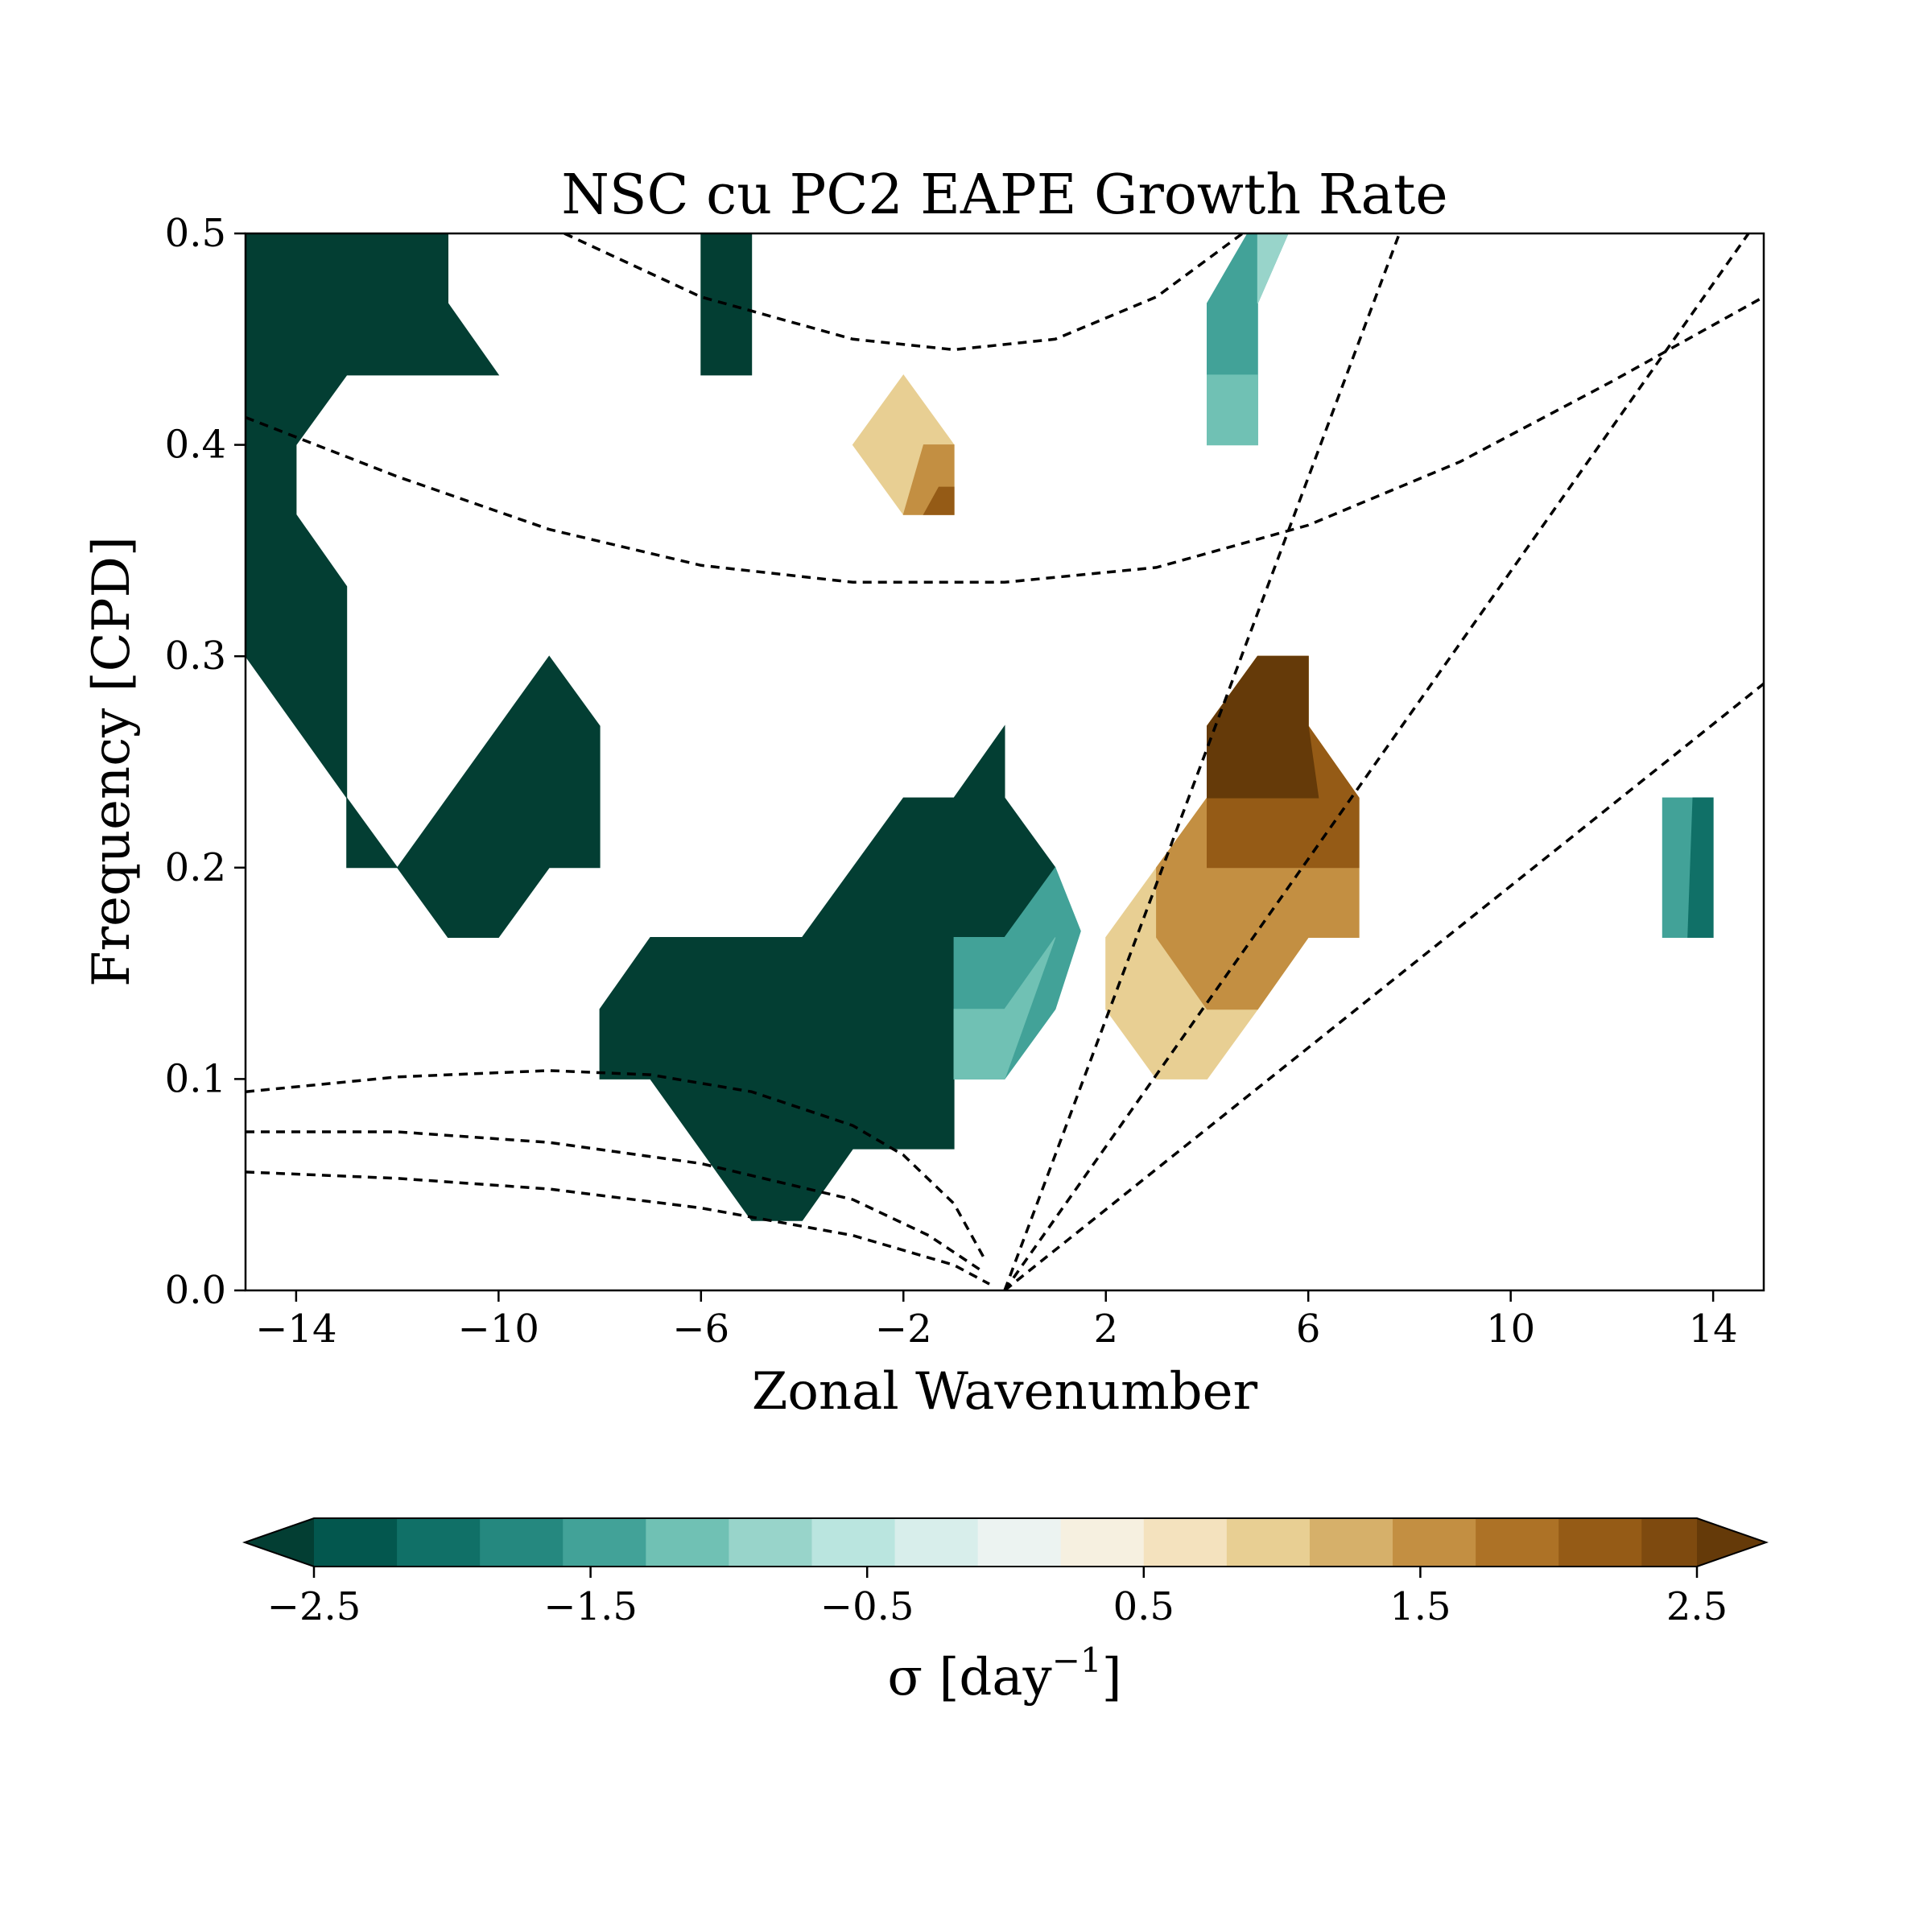 The image size is (1932, 1932). Describe the element at coordinates (1077, 1660) in the screenshot. I see `colorbar-label-exponent: −1` at that location.